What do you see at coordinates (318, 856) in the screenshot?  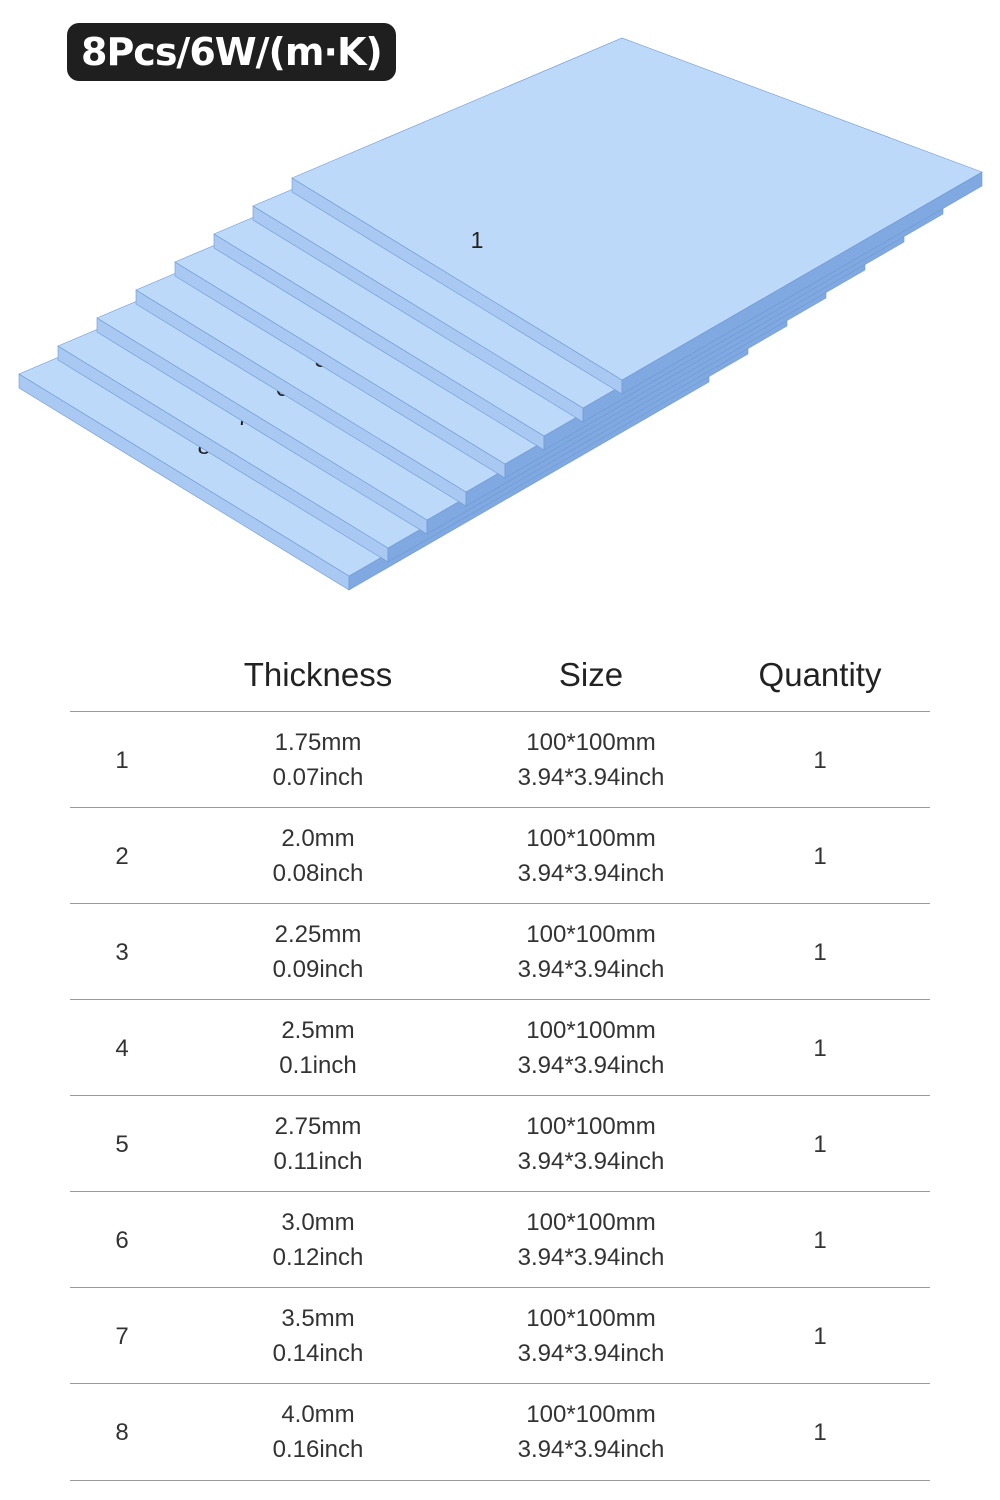 I see `thickness-cell: 2.0mm 0.08inch` at bounding box center [318, 856].